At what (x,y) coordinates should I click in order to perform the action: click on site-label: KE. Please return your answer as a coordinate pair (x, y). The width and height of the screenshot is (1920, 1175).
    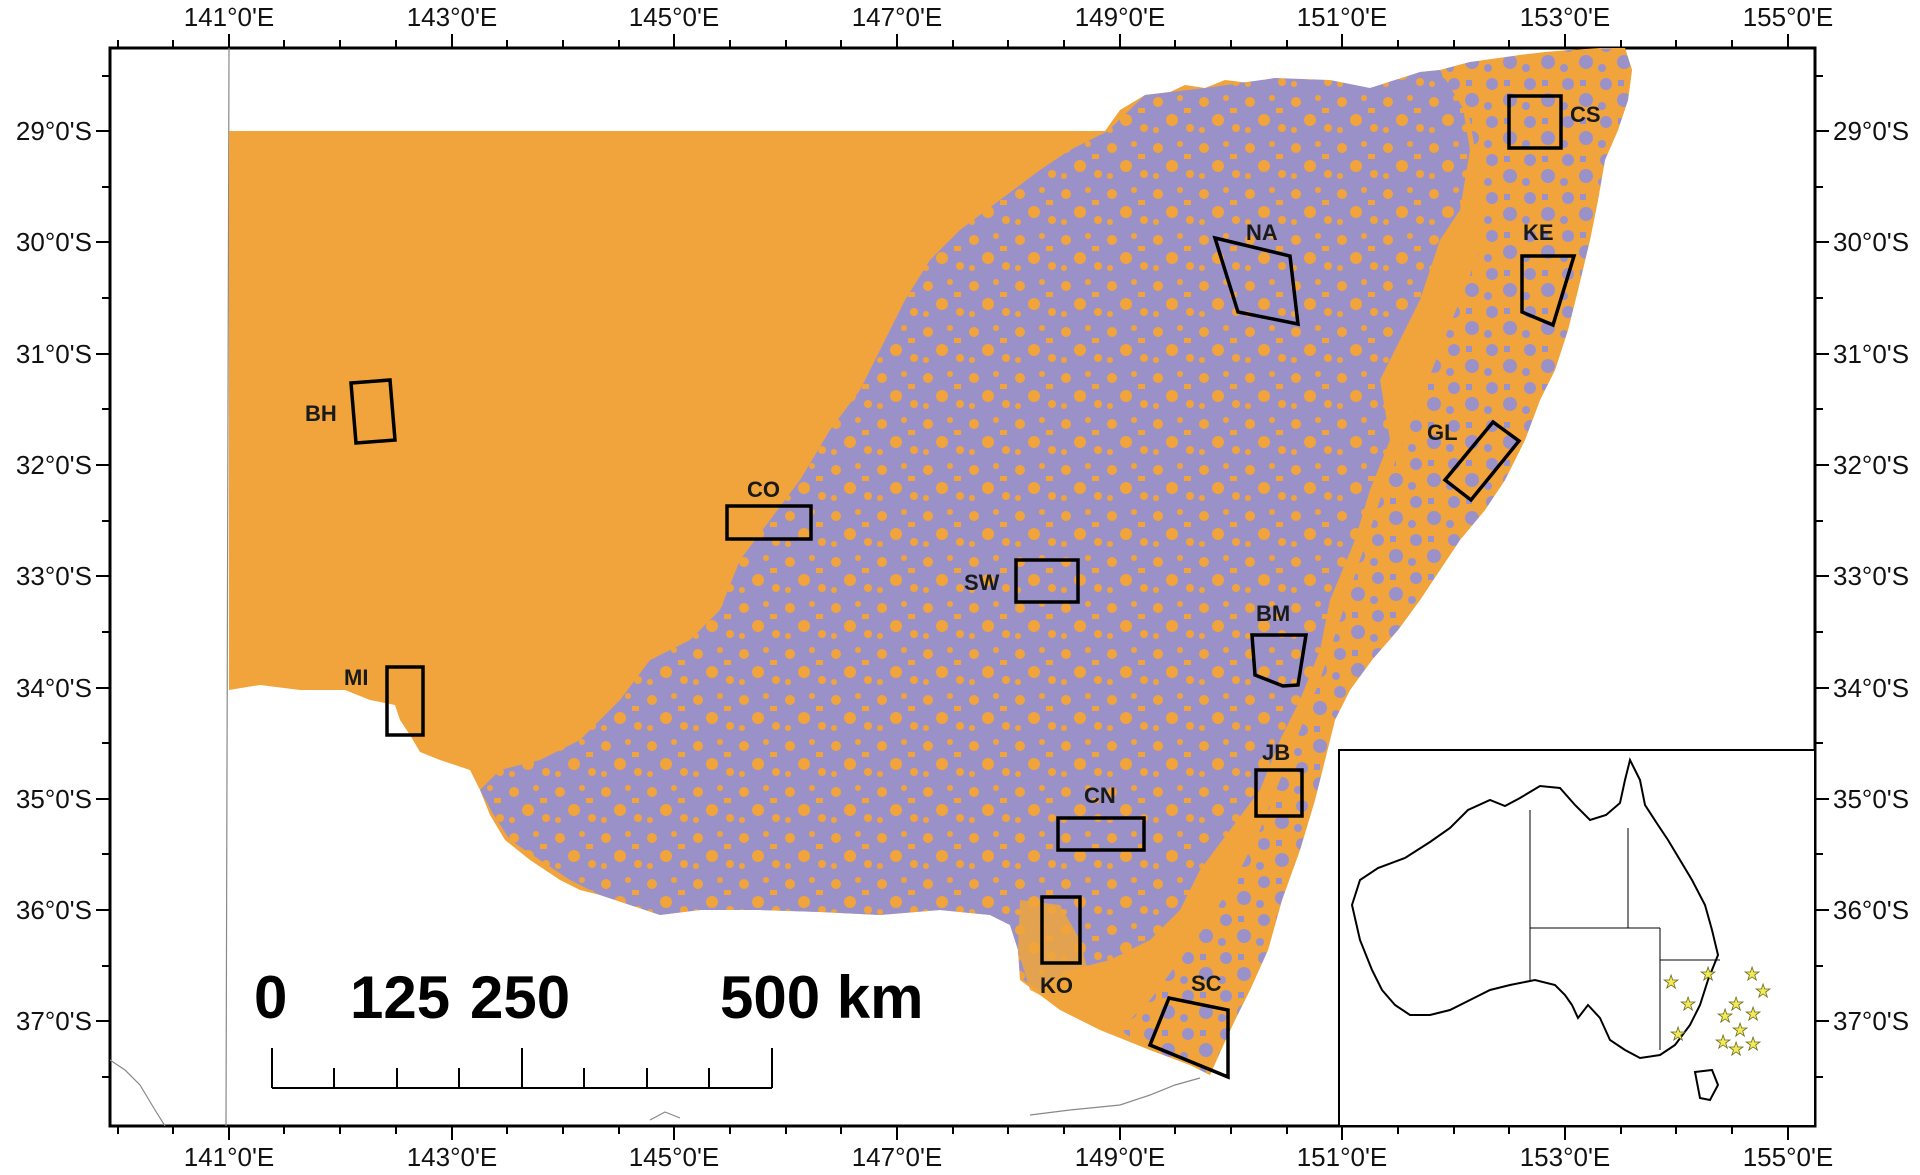
    Looking at the image, I should click on (1538, 232).